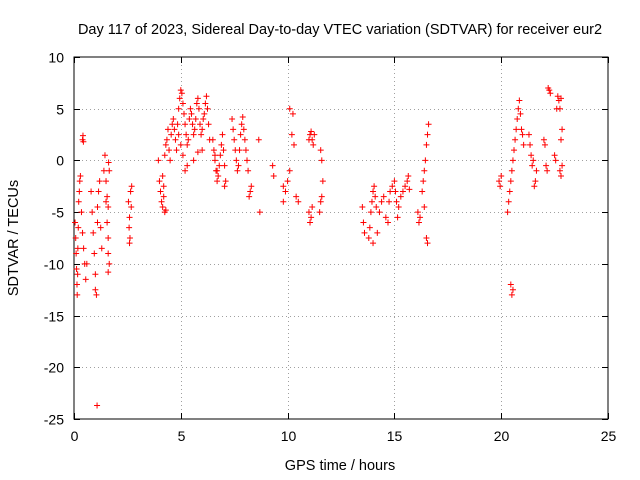 Image resolution: width=640 pixels, height=480 pixels. I want to click on x-tick-label: 25, so click(609, 436).